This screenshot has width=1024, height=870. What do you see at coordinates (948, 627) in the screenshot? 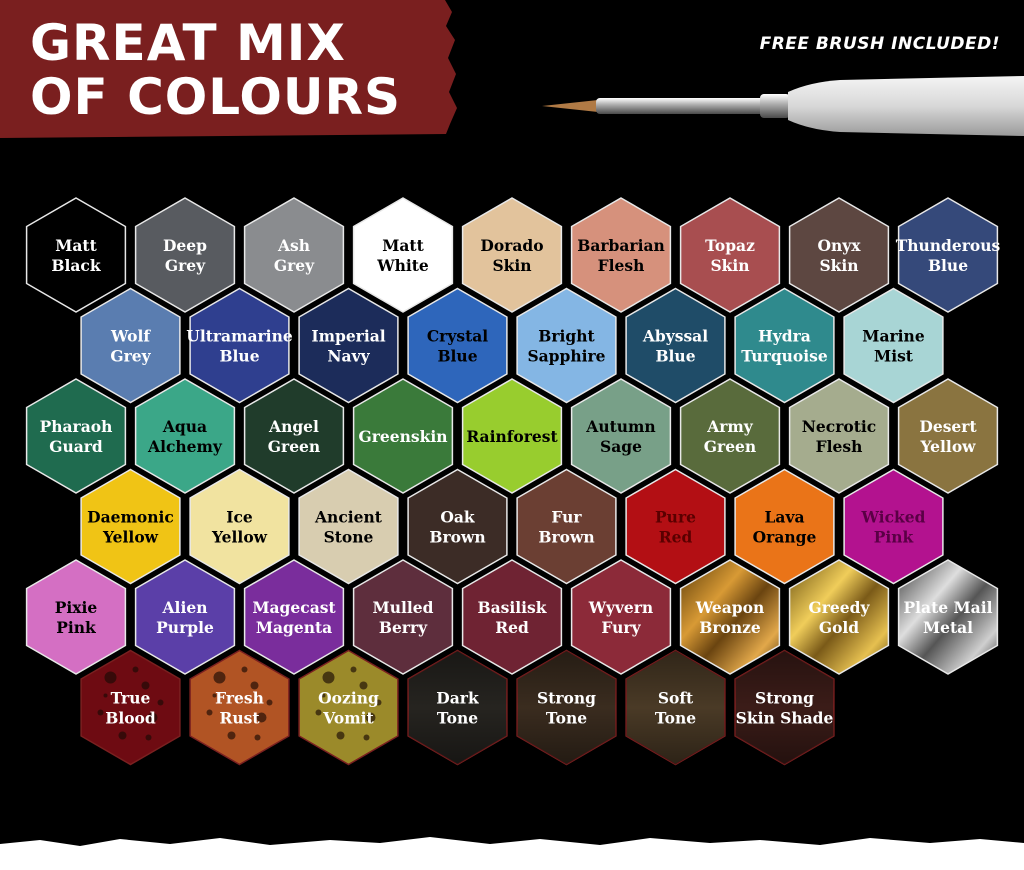
I see `swatch-label-line2: Metal` at bounding box center [948, 627].